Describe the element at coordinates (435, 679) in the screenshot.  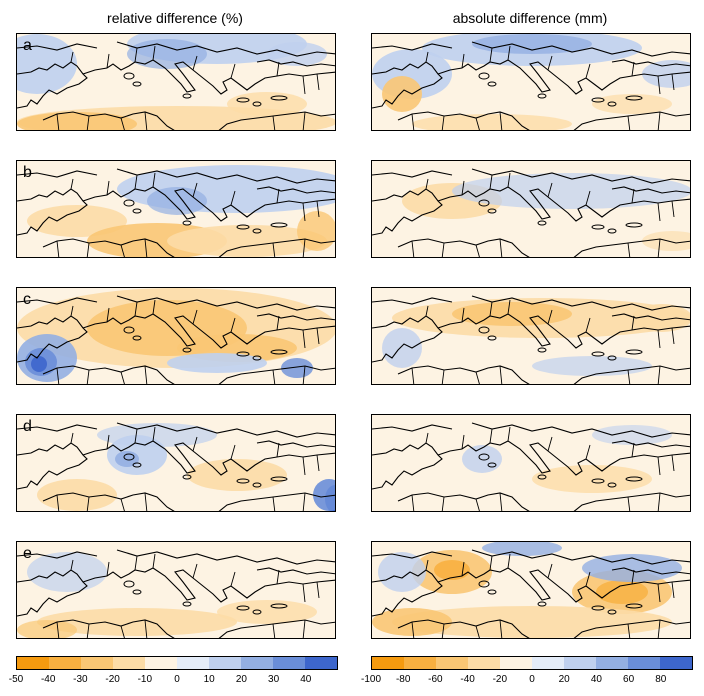
I see `colorbar-tick-label: -60` at that location.